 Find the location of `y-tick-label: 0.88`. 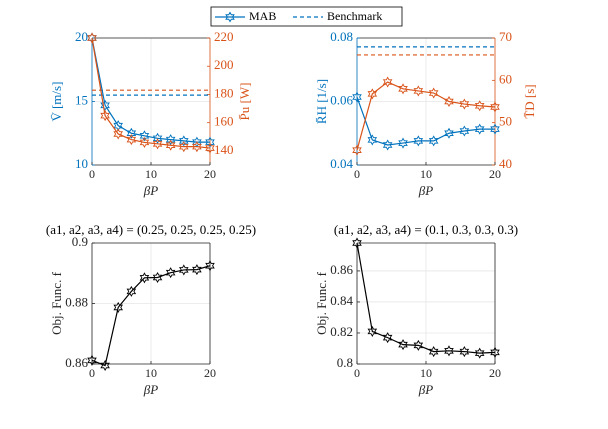

y-tick-label: 0.88 is located at coordinates (76, 301).